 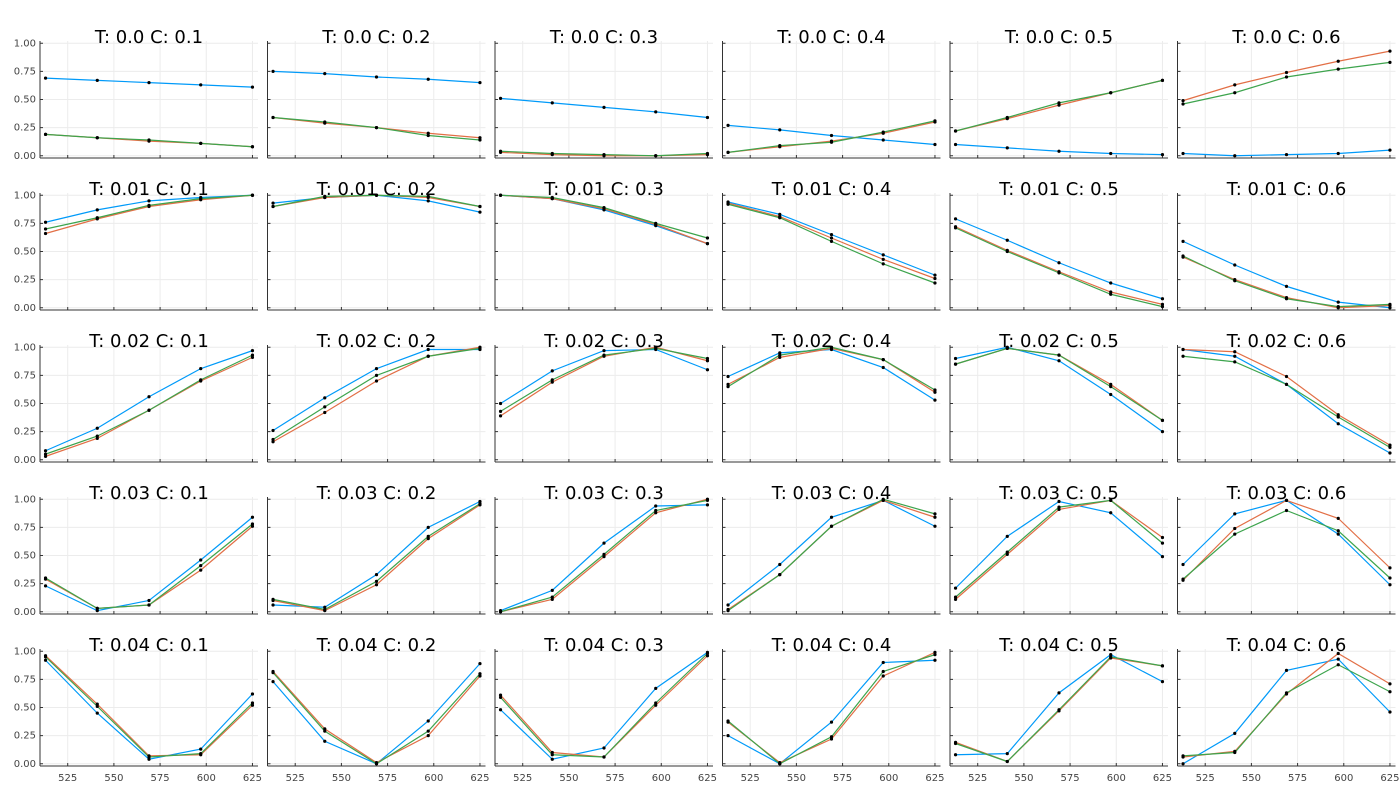 What do you see at coordinates (25, 280) in the screenshot?
I see `y-tick-label: 0.25` at bounding box center [25, 280].